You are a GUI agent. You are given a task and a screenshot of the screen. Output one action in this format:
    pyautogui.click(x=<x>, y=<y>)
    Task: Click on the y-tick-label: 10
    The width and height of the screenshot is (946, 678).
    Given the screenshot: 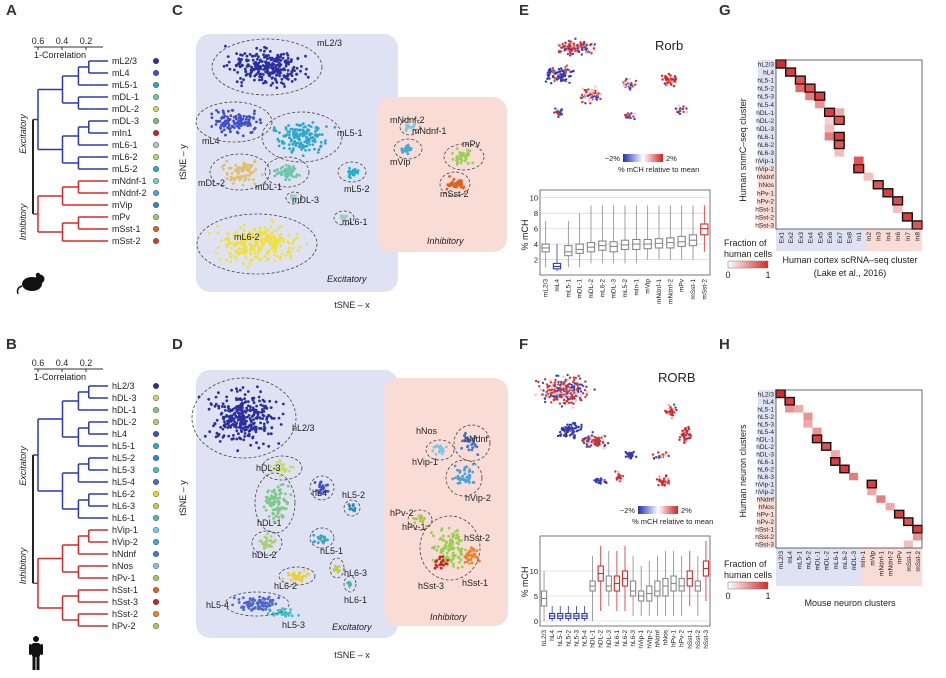 What is the action you would take?
    pyautogui.click(x=534, y=198)
    